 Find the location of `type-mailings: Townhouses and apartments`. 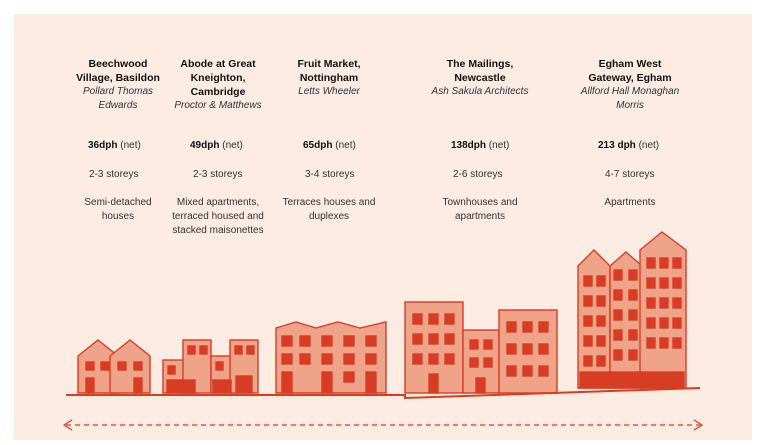

type-mailings: Townhouses and apartments is located at coordinates (480, 210).